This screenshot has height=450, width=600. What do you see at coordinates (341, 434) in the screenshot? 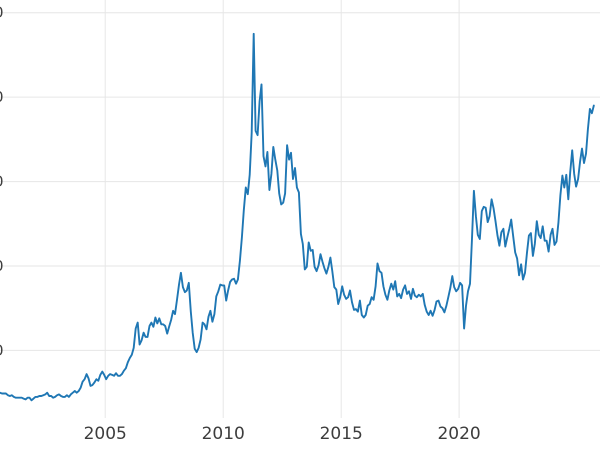
I see `x-tick-label: 2015` at bounding box center [341, 434].